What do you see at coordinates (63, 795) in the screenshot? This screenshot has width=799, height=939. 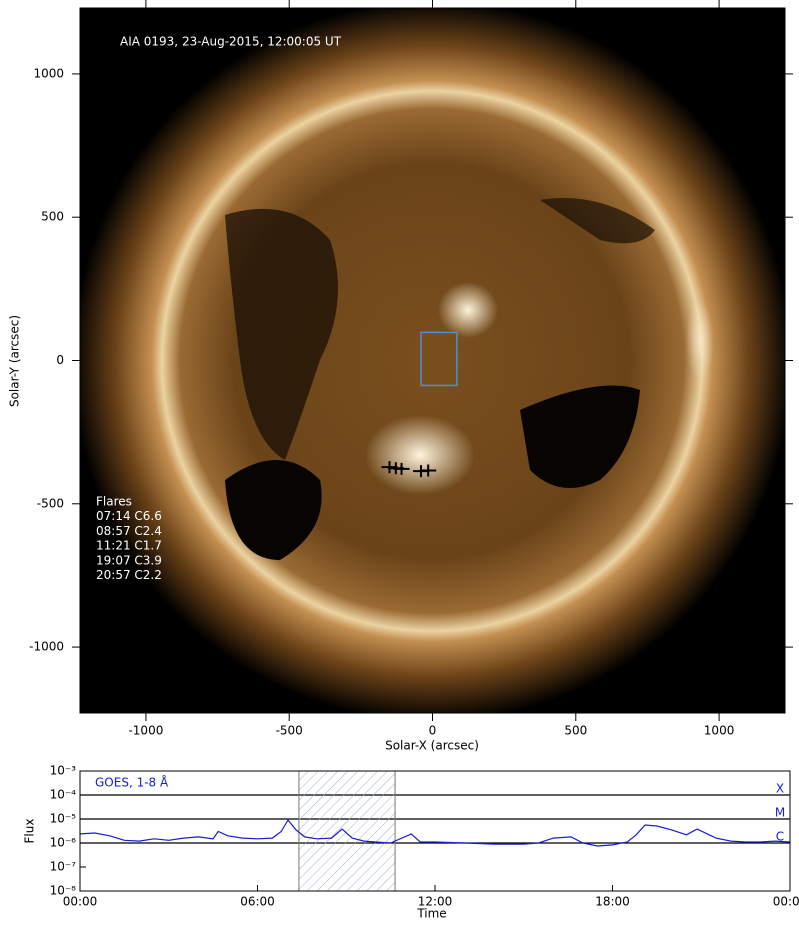 I see `y-tick-label: 10⁻⁴` at bounding box center [63, 795].